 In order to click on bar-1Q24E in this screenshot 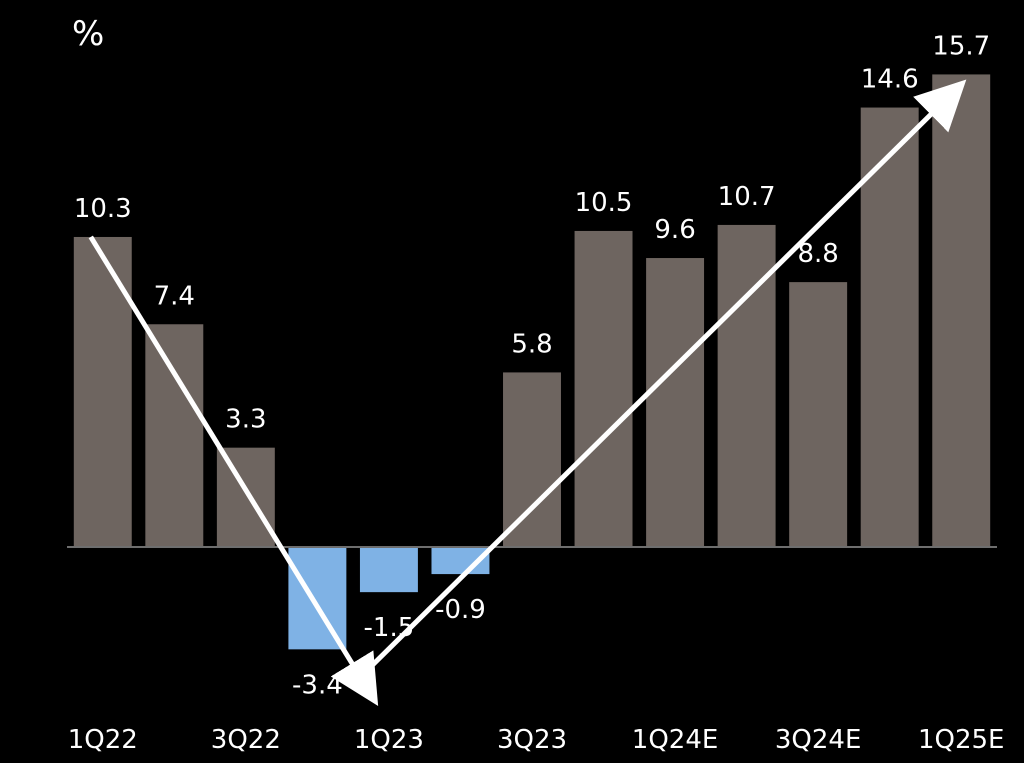, I will do `click(675, 402)`.